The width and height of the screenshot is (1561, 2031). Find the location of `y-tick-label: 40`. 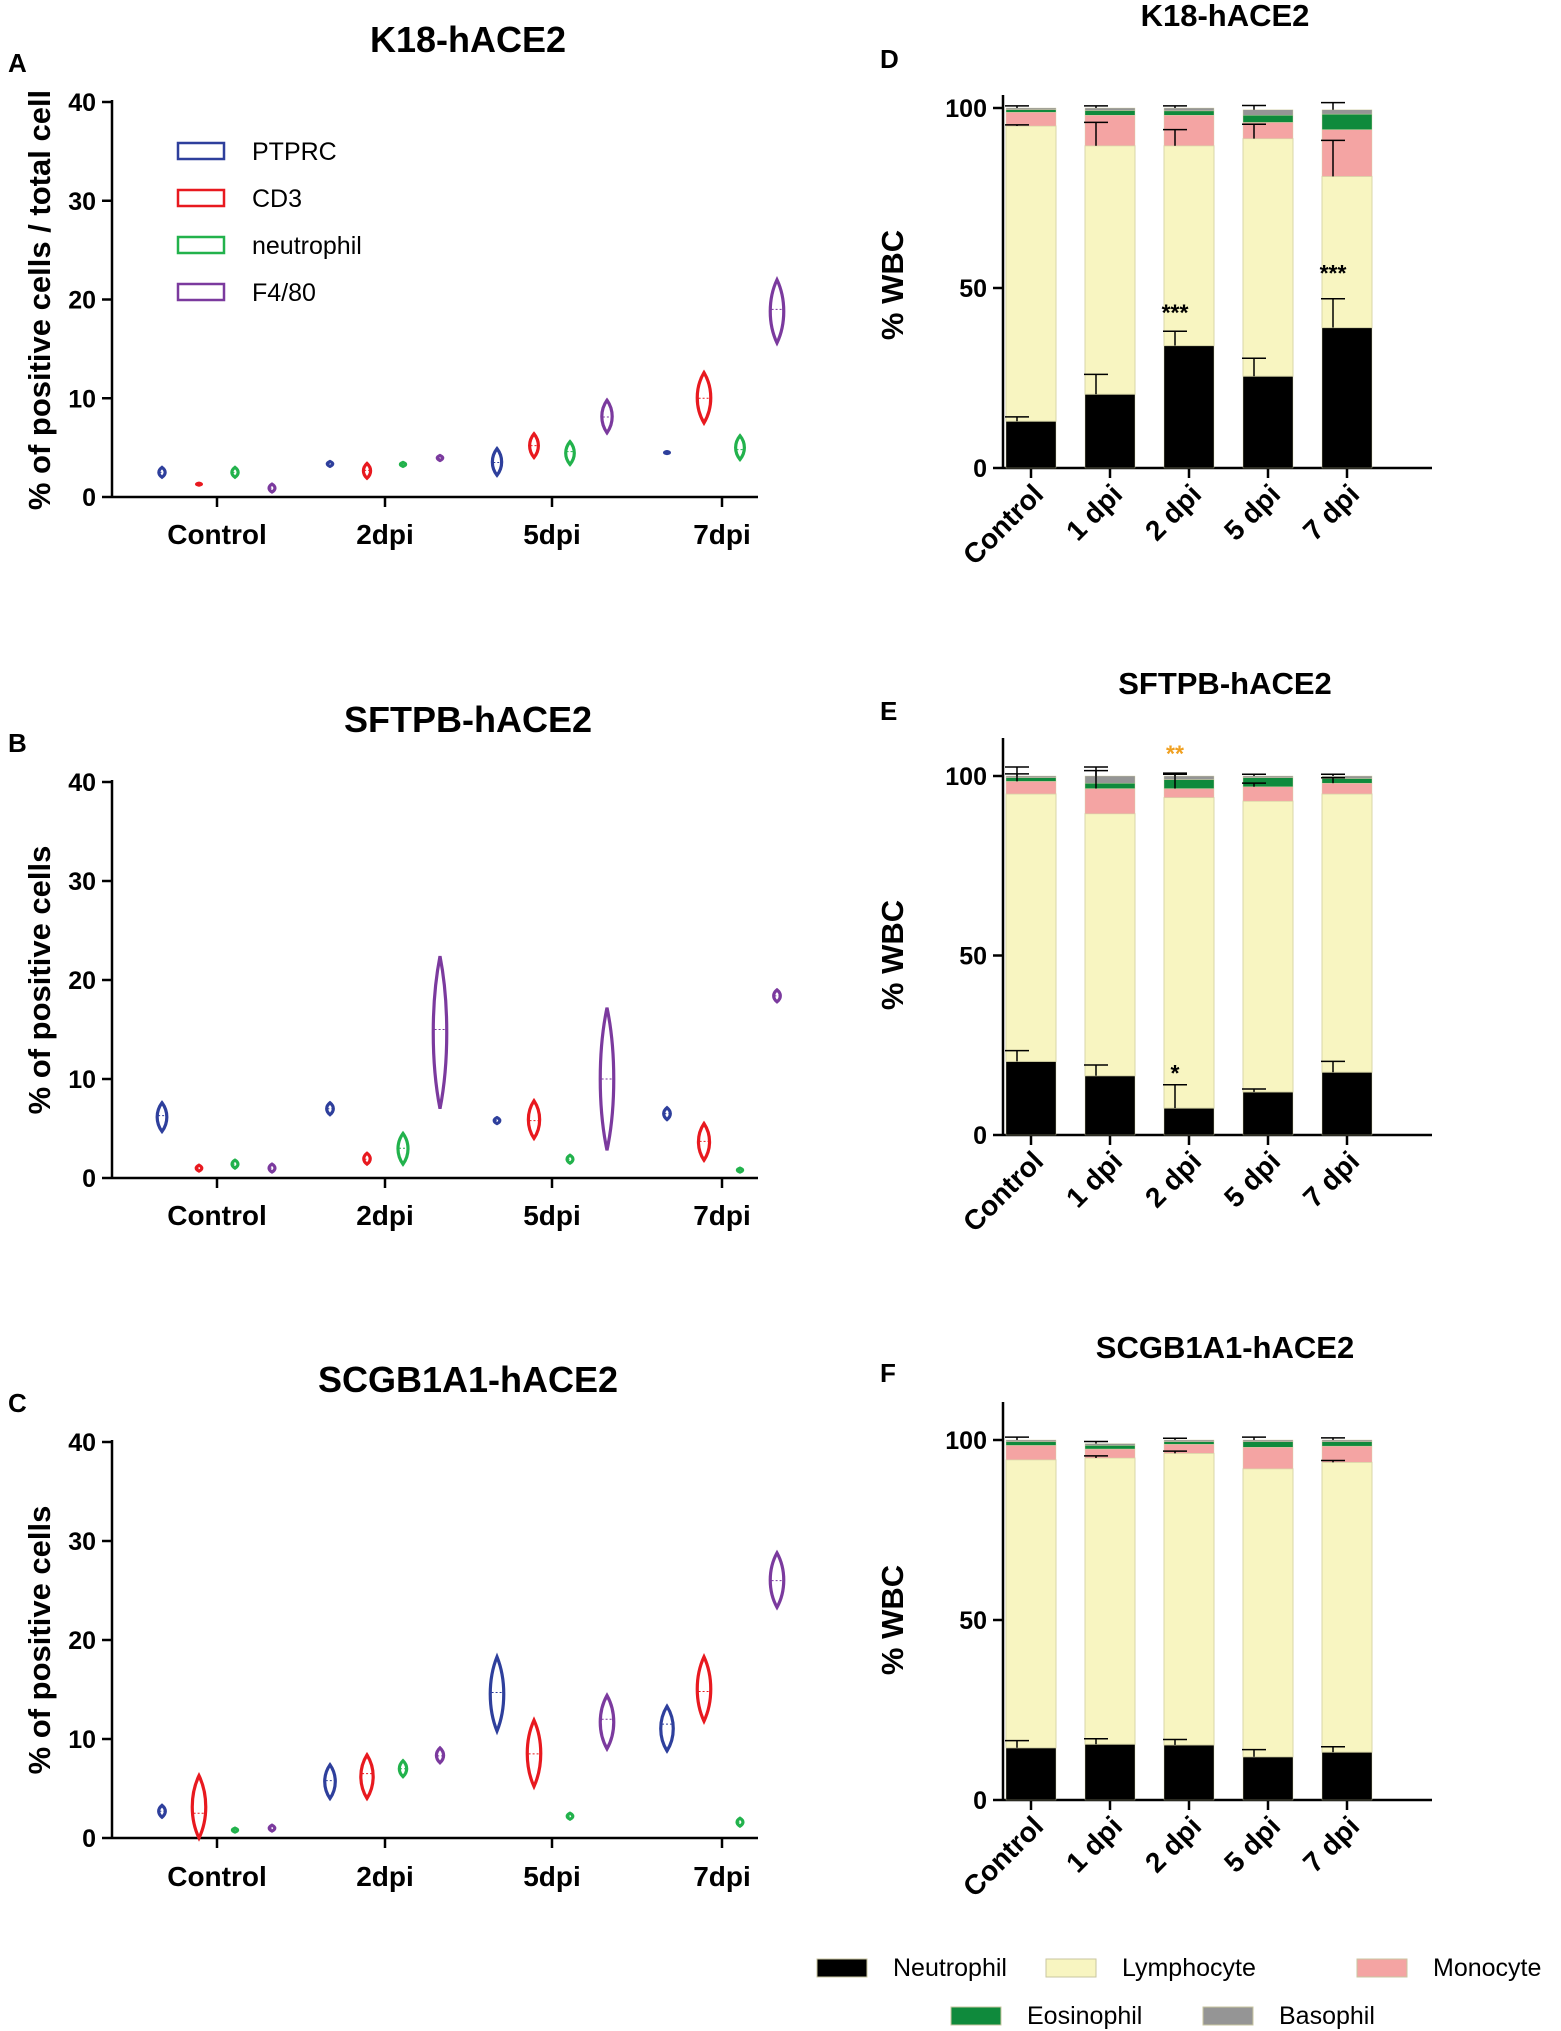

y-tick-label: 40 is located at coordinates (82, 783).